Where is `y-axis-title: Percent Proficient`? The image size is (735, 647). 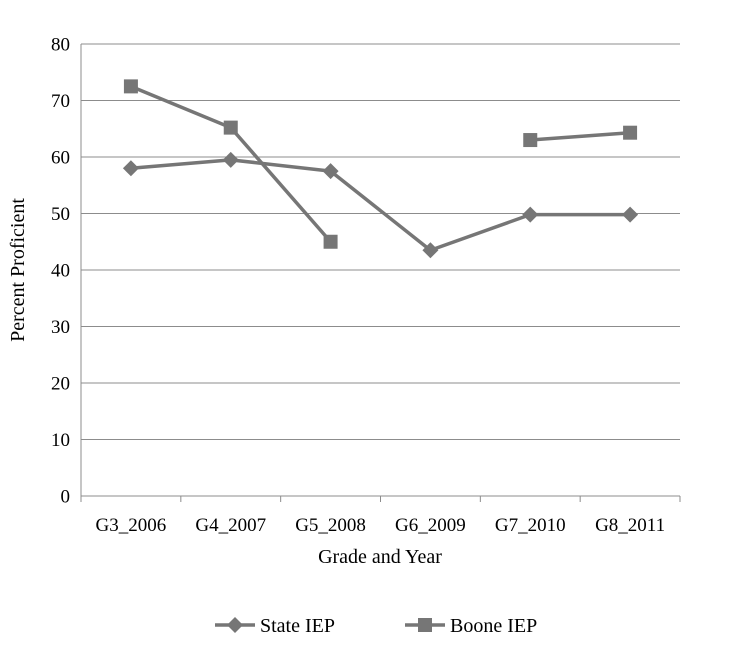 y-axis-title: Percent Proficient is located at coordinates (18, 270).